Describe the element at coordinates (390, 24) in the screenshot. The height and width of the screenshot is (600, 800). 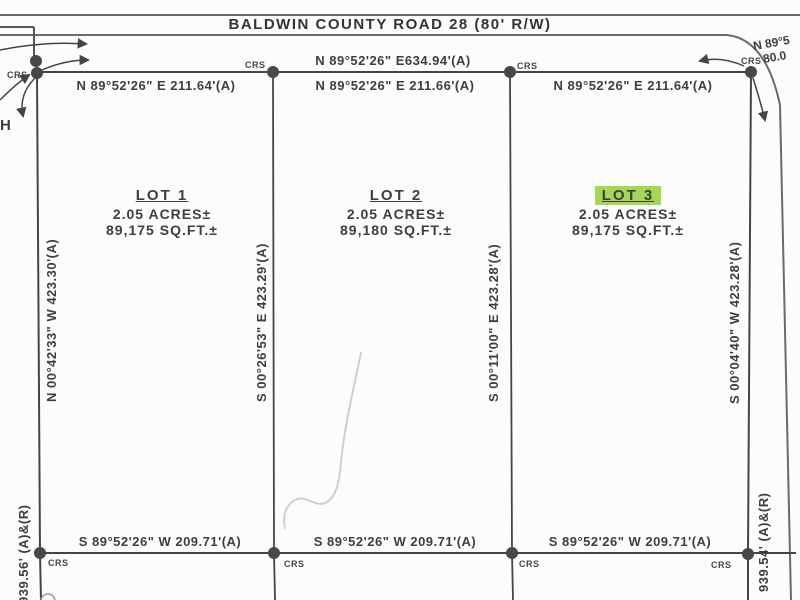
I see `road-name-label: BALDWIN COUNTY ROAD 28 (80' R/W)` at that location.